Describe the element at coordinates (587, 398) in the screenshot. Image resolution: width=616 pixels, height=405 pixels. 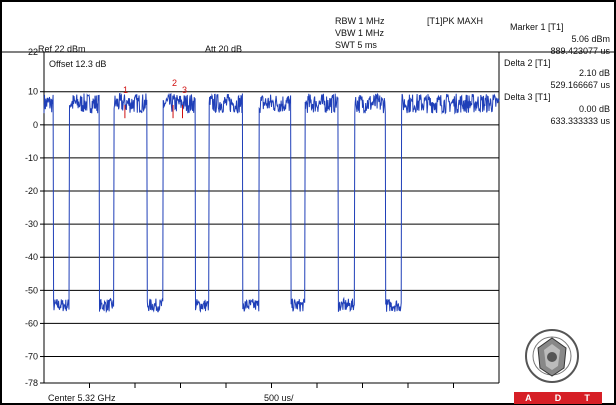
I see `adt-letter-t: T` at that location.